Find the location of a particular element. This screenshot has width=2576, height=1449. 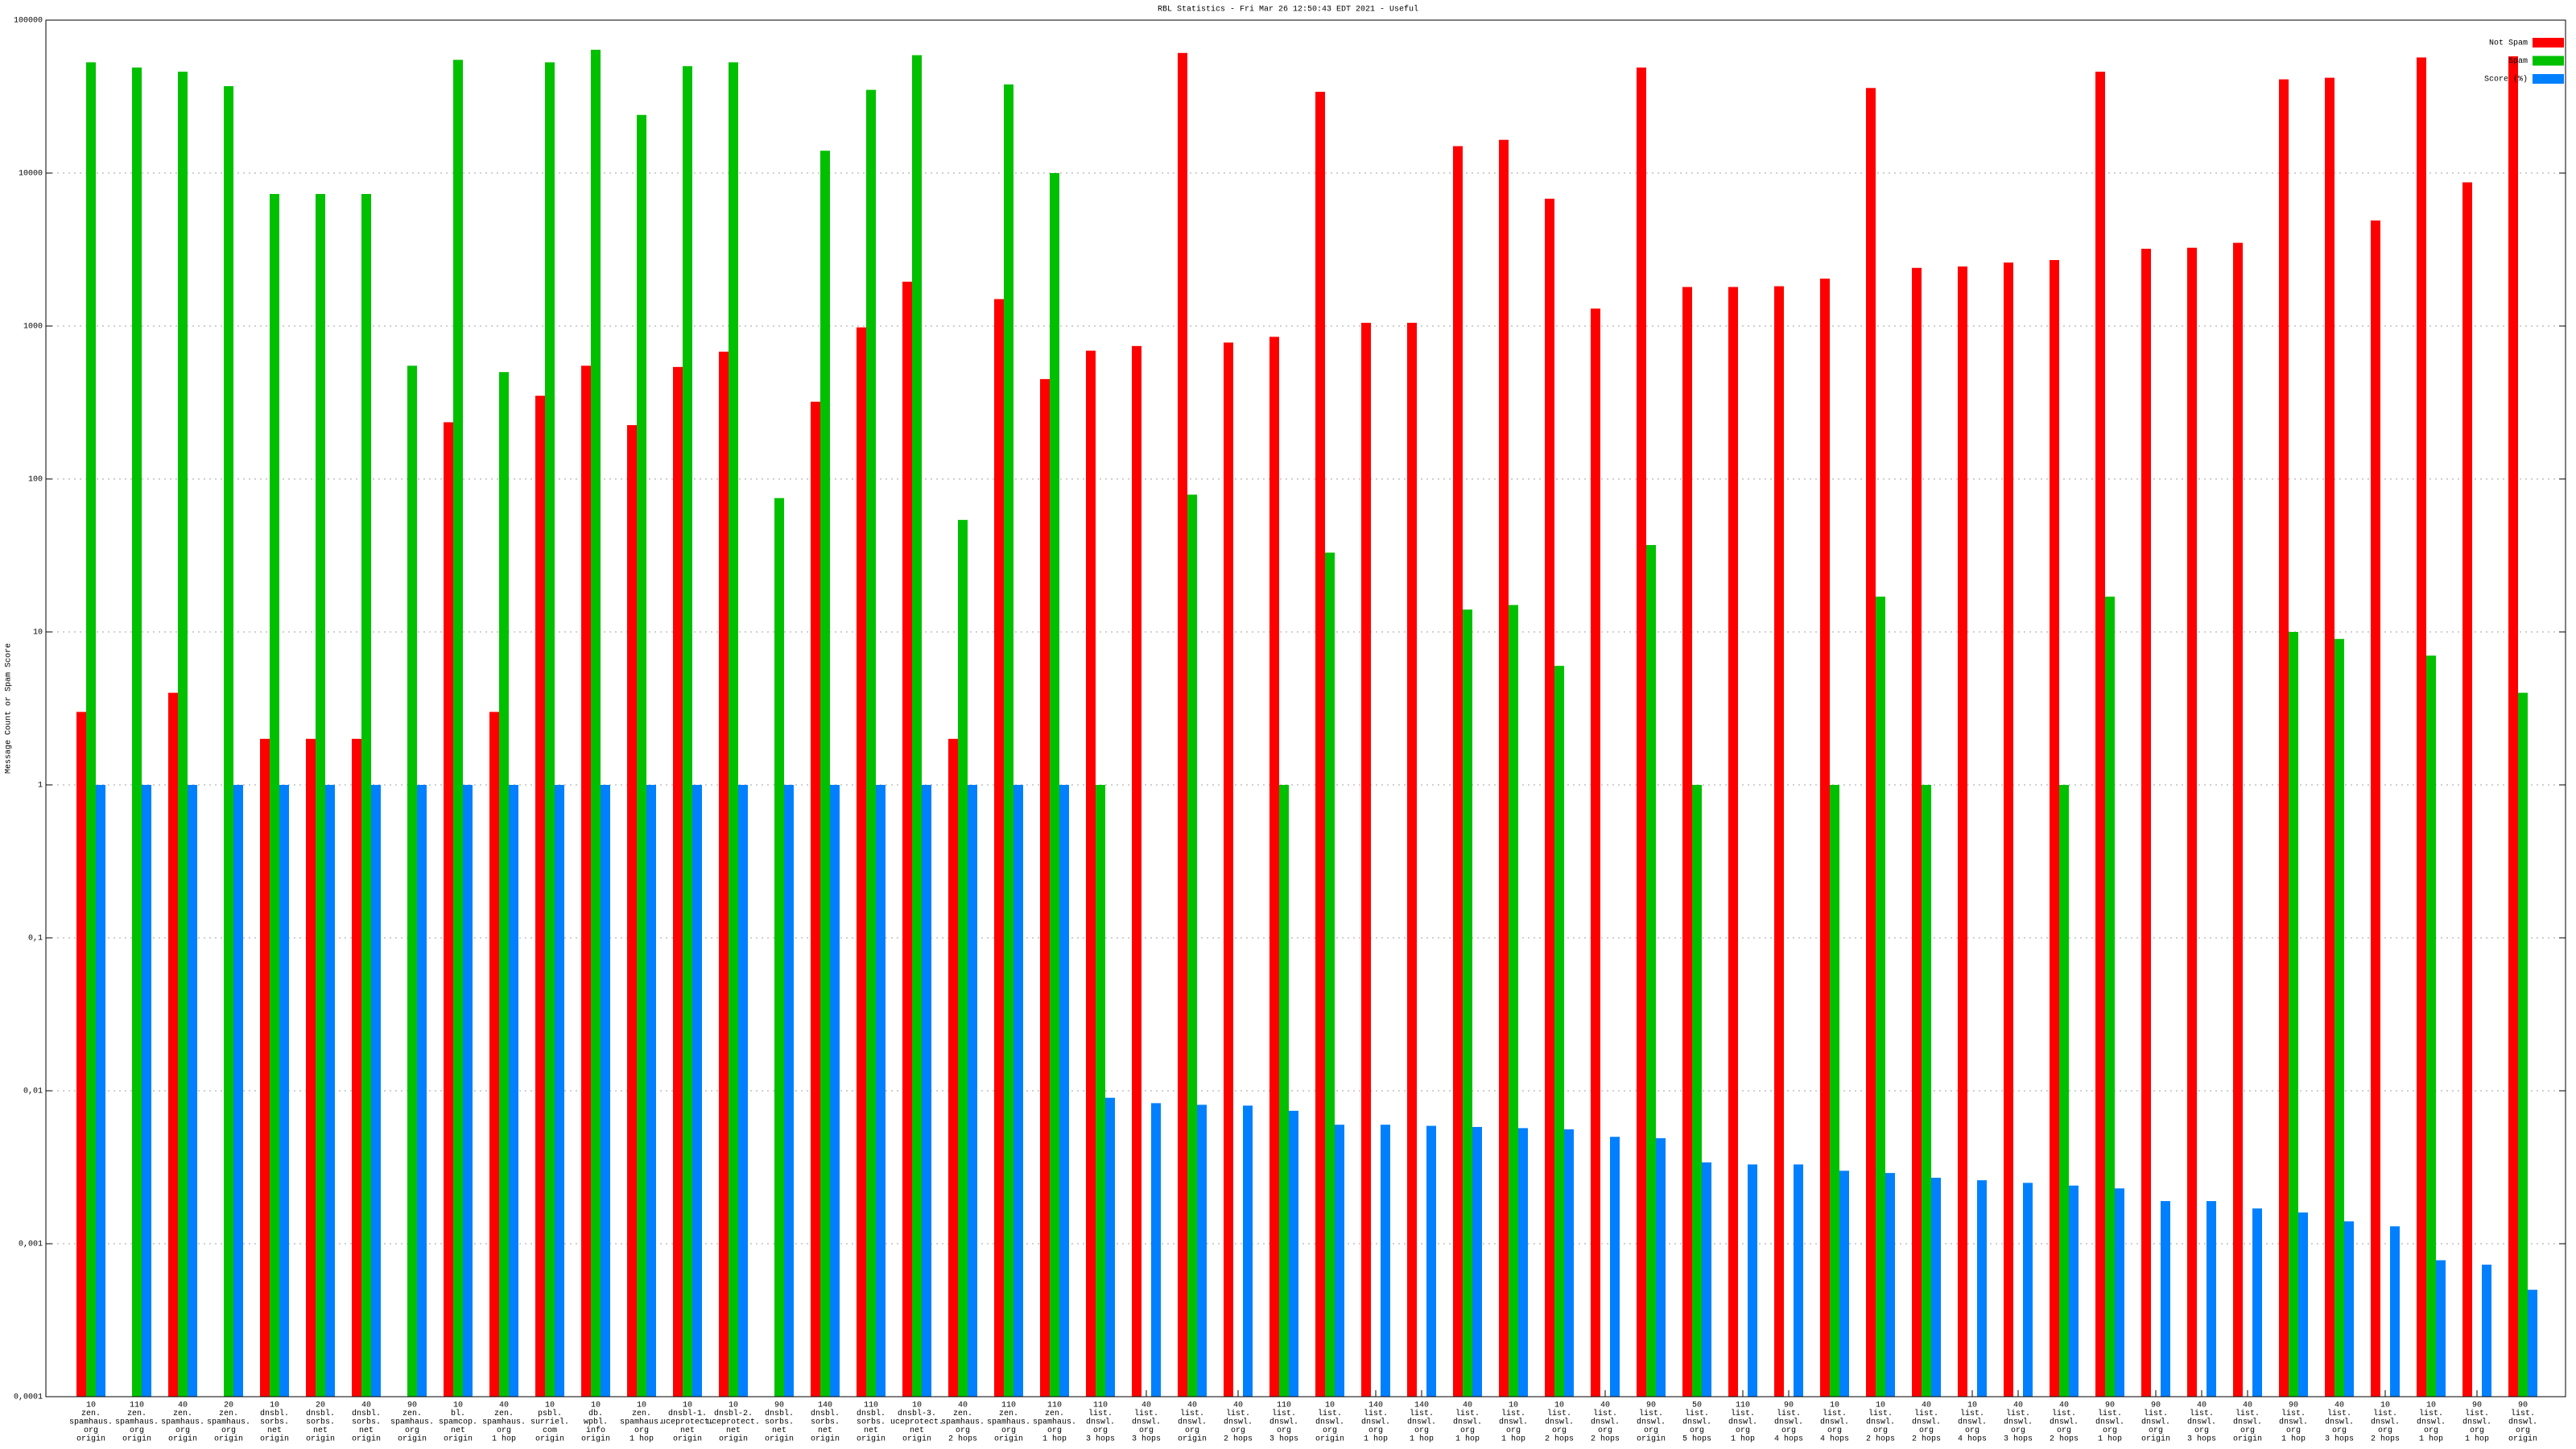

y-tick-label: 100000 is located at coordinates (28, 21).